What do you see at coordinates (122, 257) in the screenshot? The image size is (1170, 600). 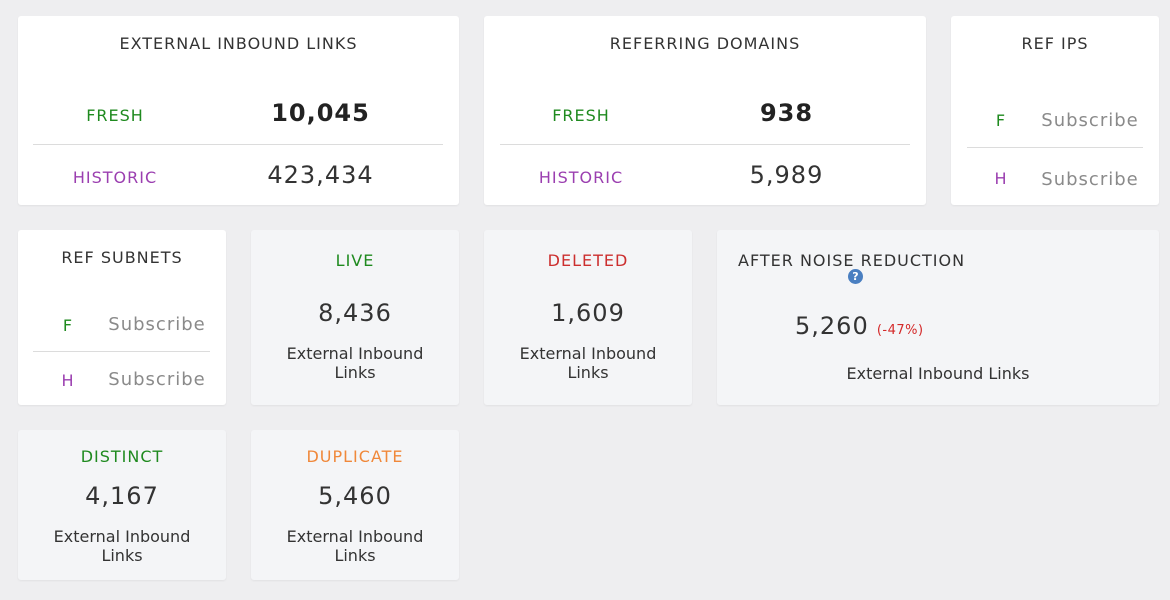 I see `card-title: REF SUBNETS` at bounding box center [122, 257].